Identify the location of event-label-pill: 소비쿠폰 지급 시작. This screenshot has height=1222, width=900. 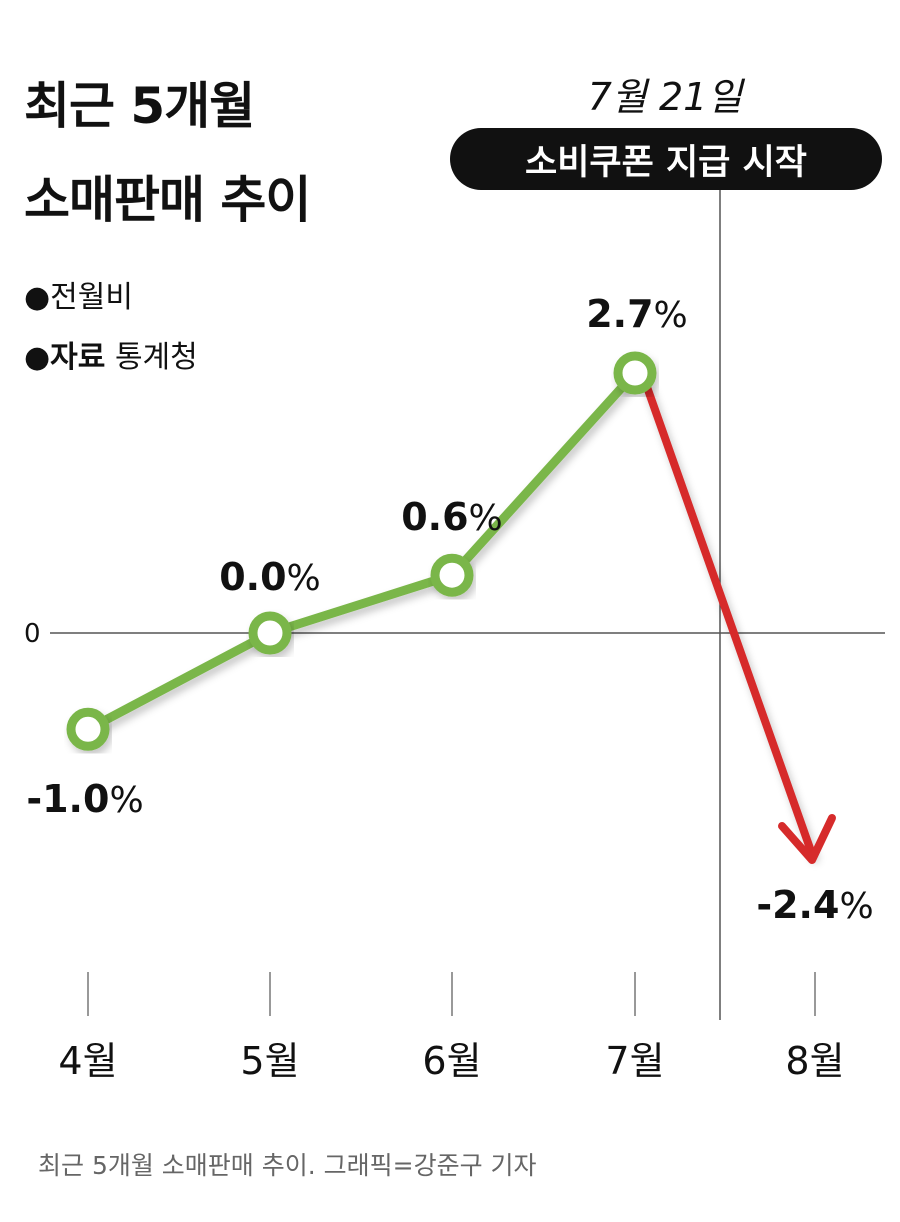
(666, 159).